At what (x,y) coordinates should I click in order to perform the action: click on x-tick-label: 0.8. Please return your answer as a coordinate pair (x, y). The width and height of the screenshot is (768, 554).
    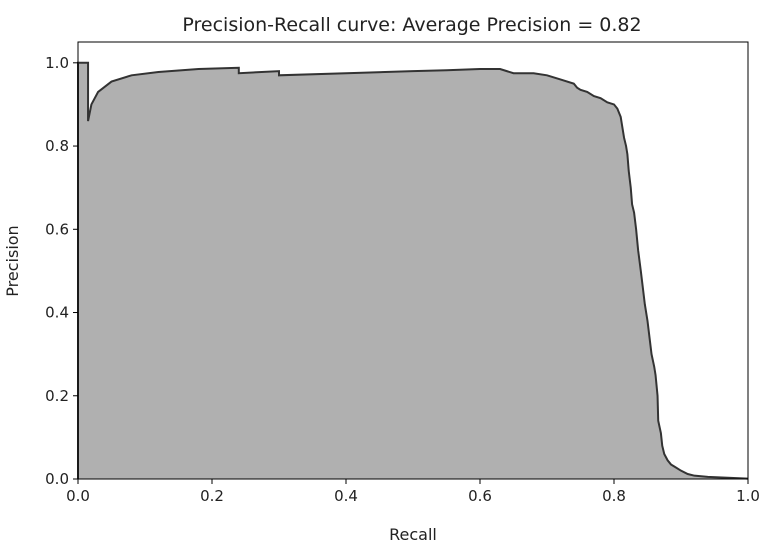
    Looking at the image, I should click on (614, 496).